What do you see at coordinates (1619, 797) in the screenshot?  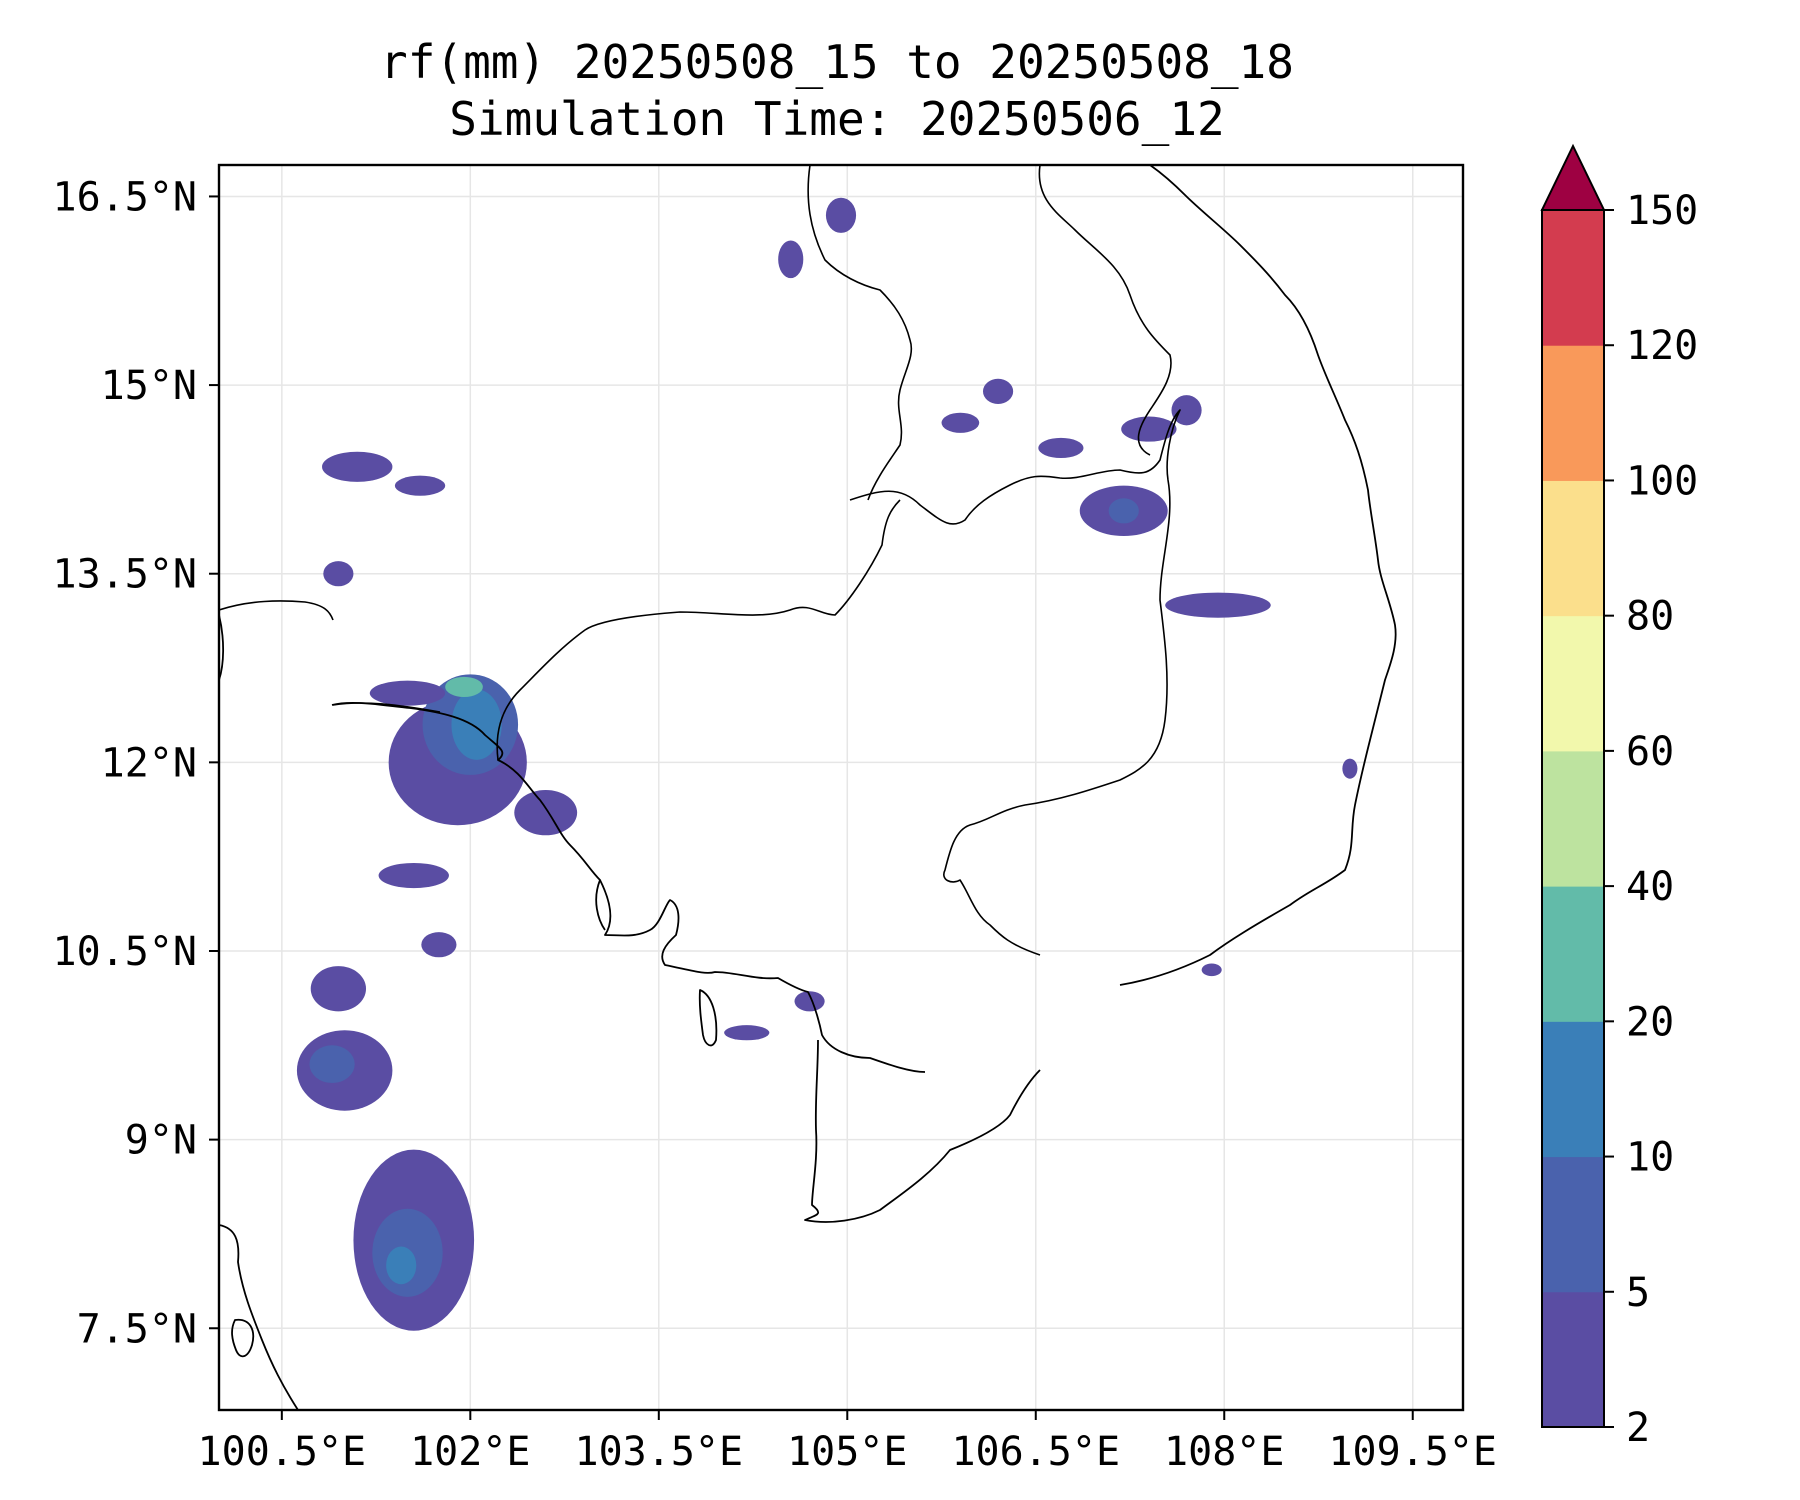 I see `colorbar: 2 5 10 20 40 60 80 100 120 150` at bounding box center [1619, 797].